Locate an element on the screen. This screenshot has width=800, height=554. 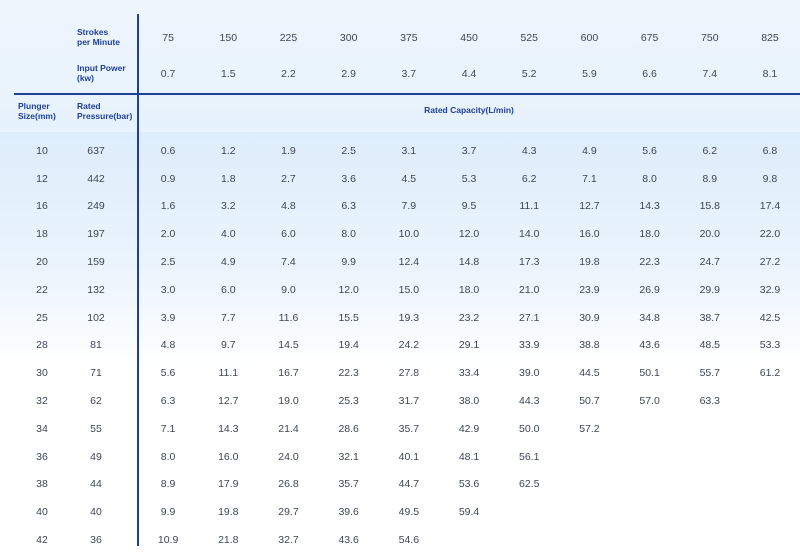
capacity-cell: 0.6 is located at coordinates (168, 150).